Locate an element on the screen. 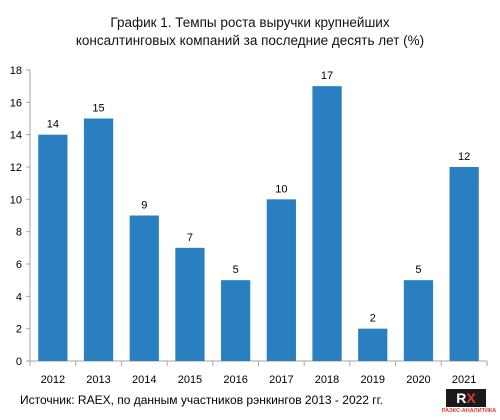  x-tick-label-2016: 2016 is located at coordinates (235, 380).